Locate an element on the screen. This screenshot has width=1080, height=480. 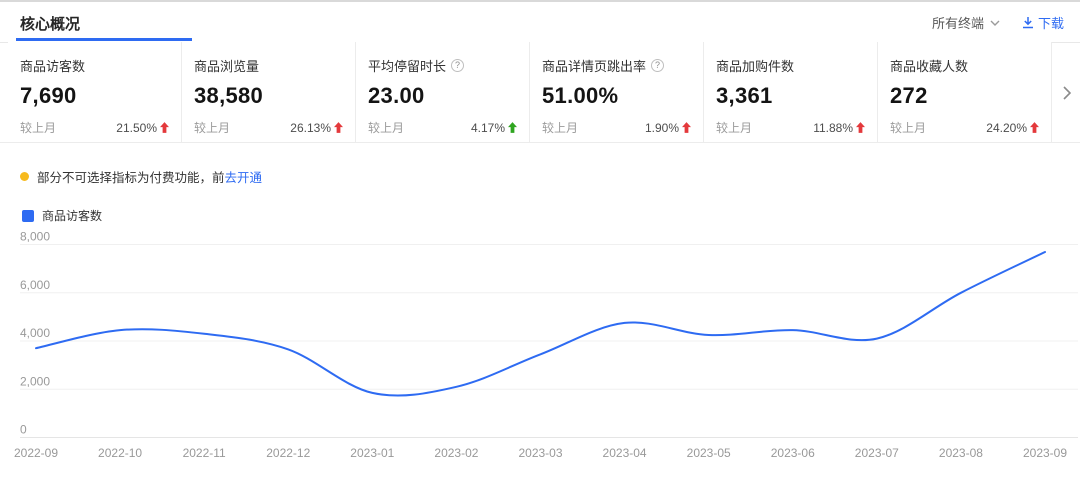
chevron-right-icon is located at coordinates (1066, 92).